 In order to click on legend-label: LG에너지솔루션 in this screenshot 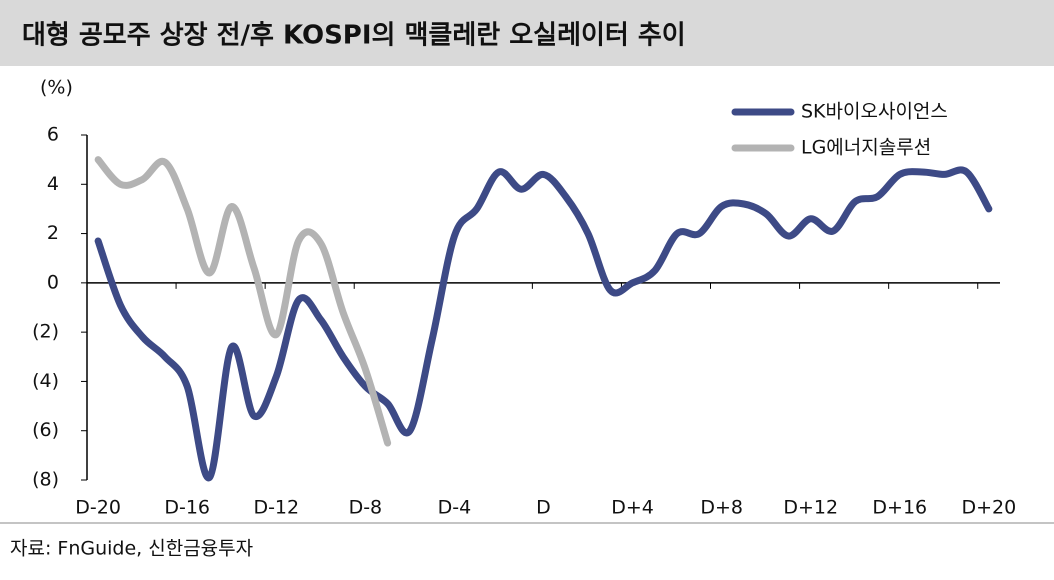, I will do `click(866, 148)`.